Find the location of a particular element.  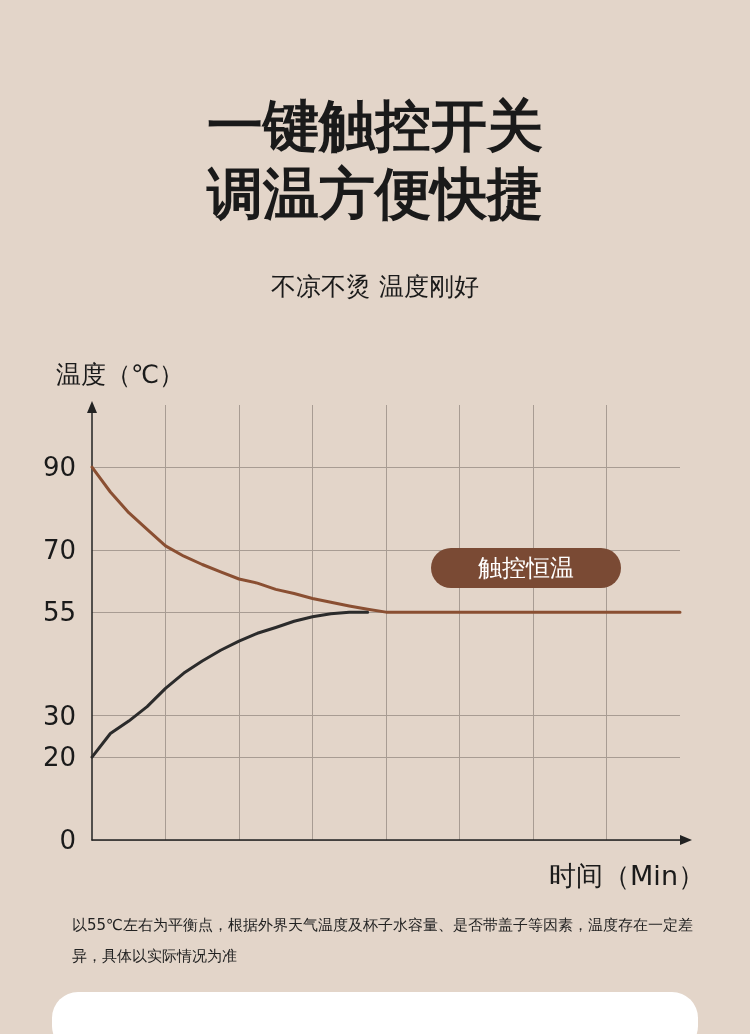

y-tick-label: 70 is located at coordinates (59, 550).